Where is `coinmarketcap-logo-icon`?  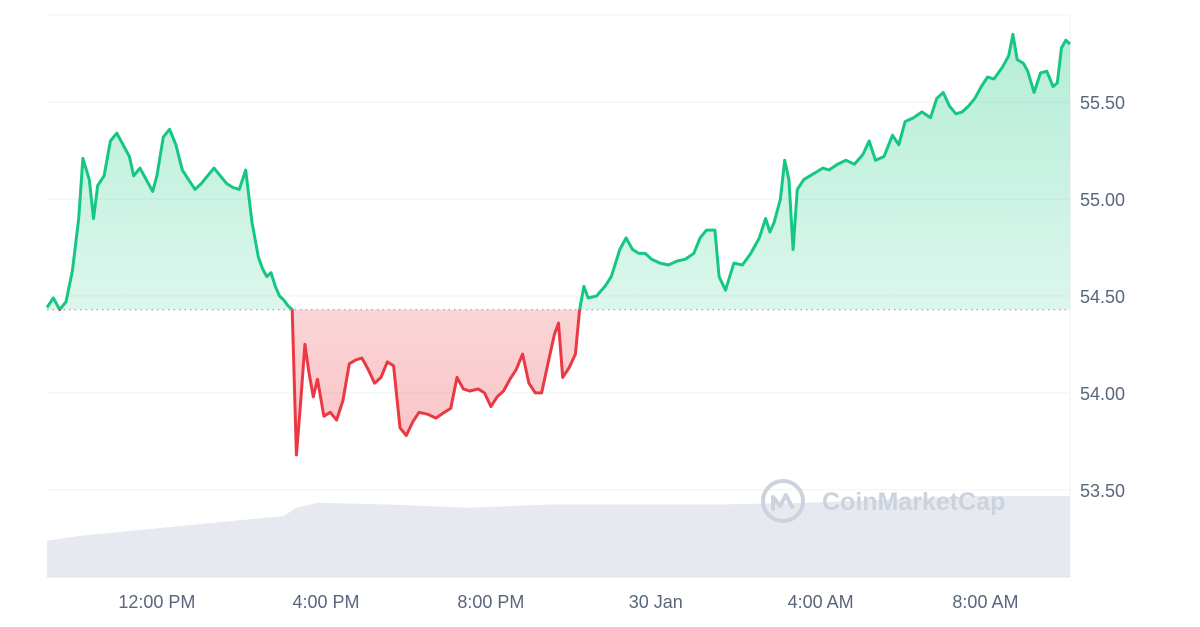 coinmarketcap-logo-icon is located at coordinates (783, 501).